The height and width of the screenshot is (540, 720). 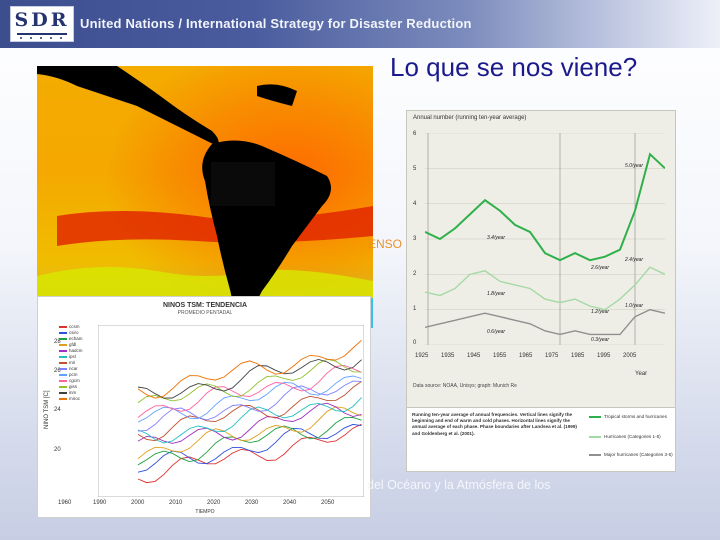 I want to click on trend-legend-item: miroc, so click(x=69, y=398).